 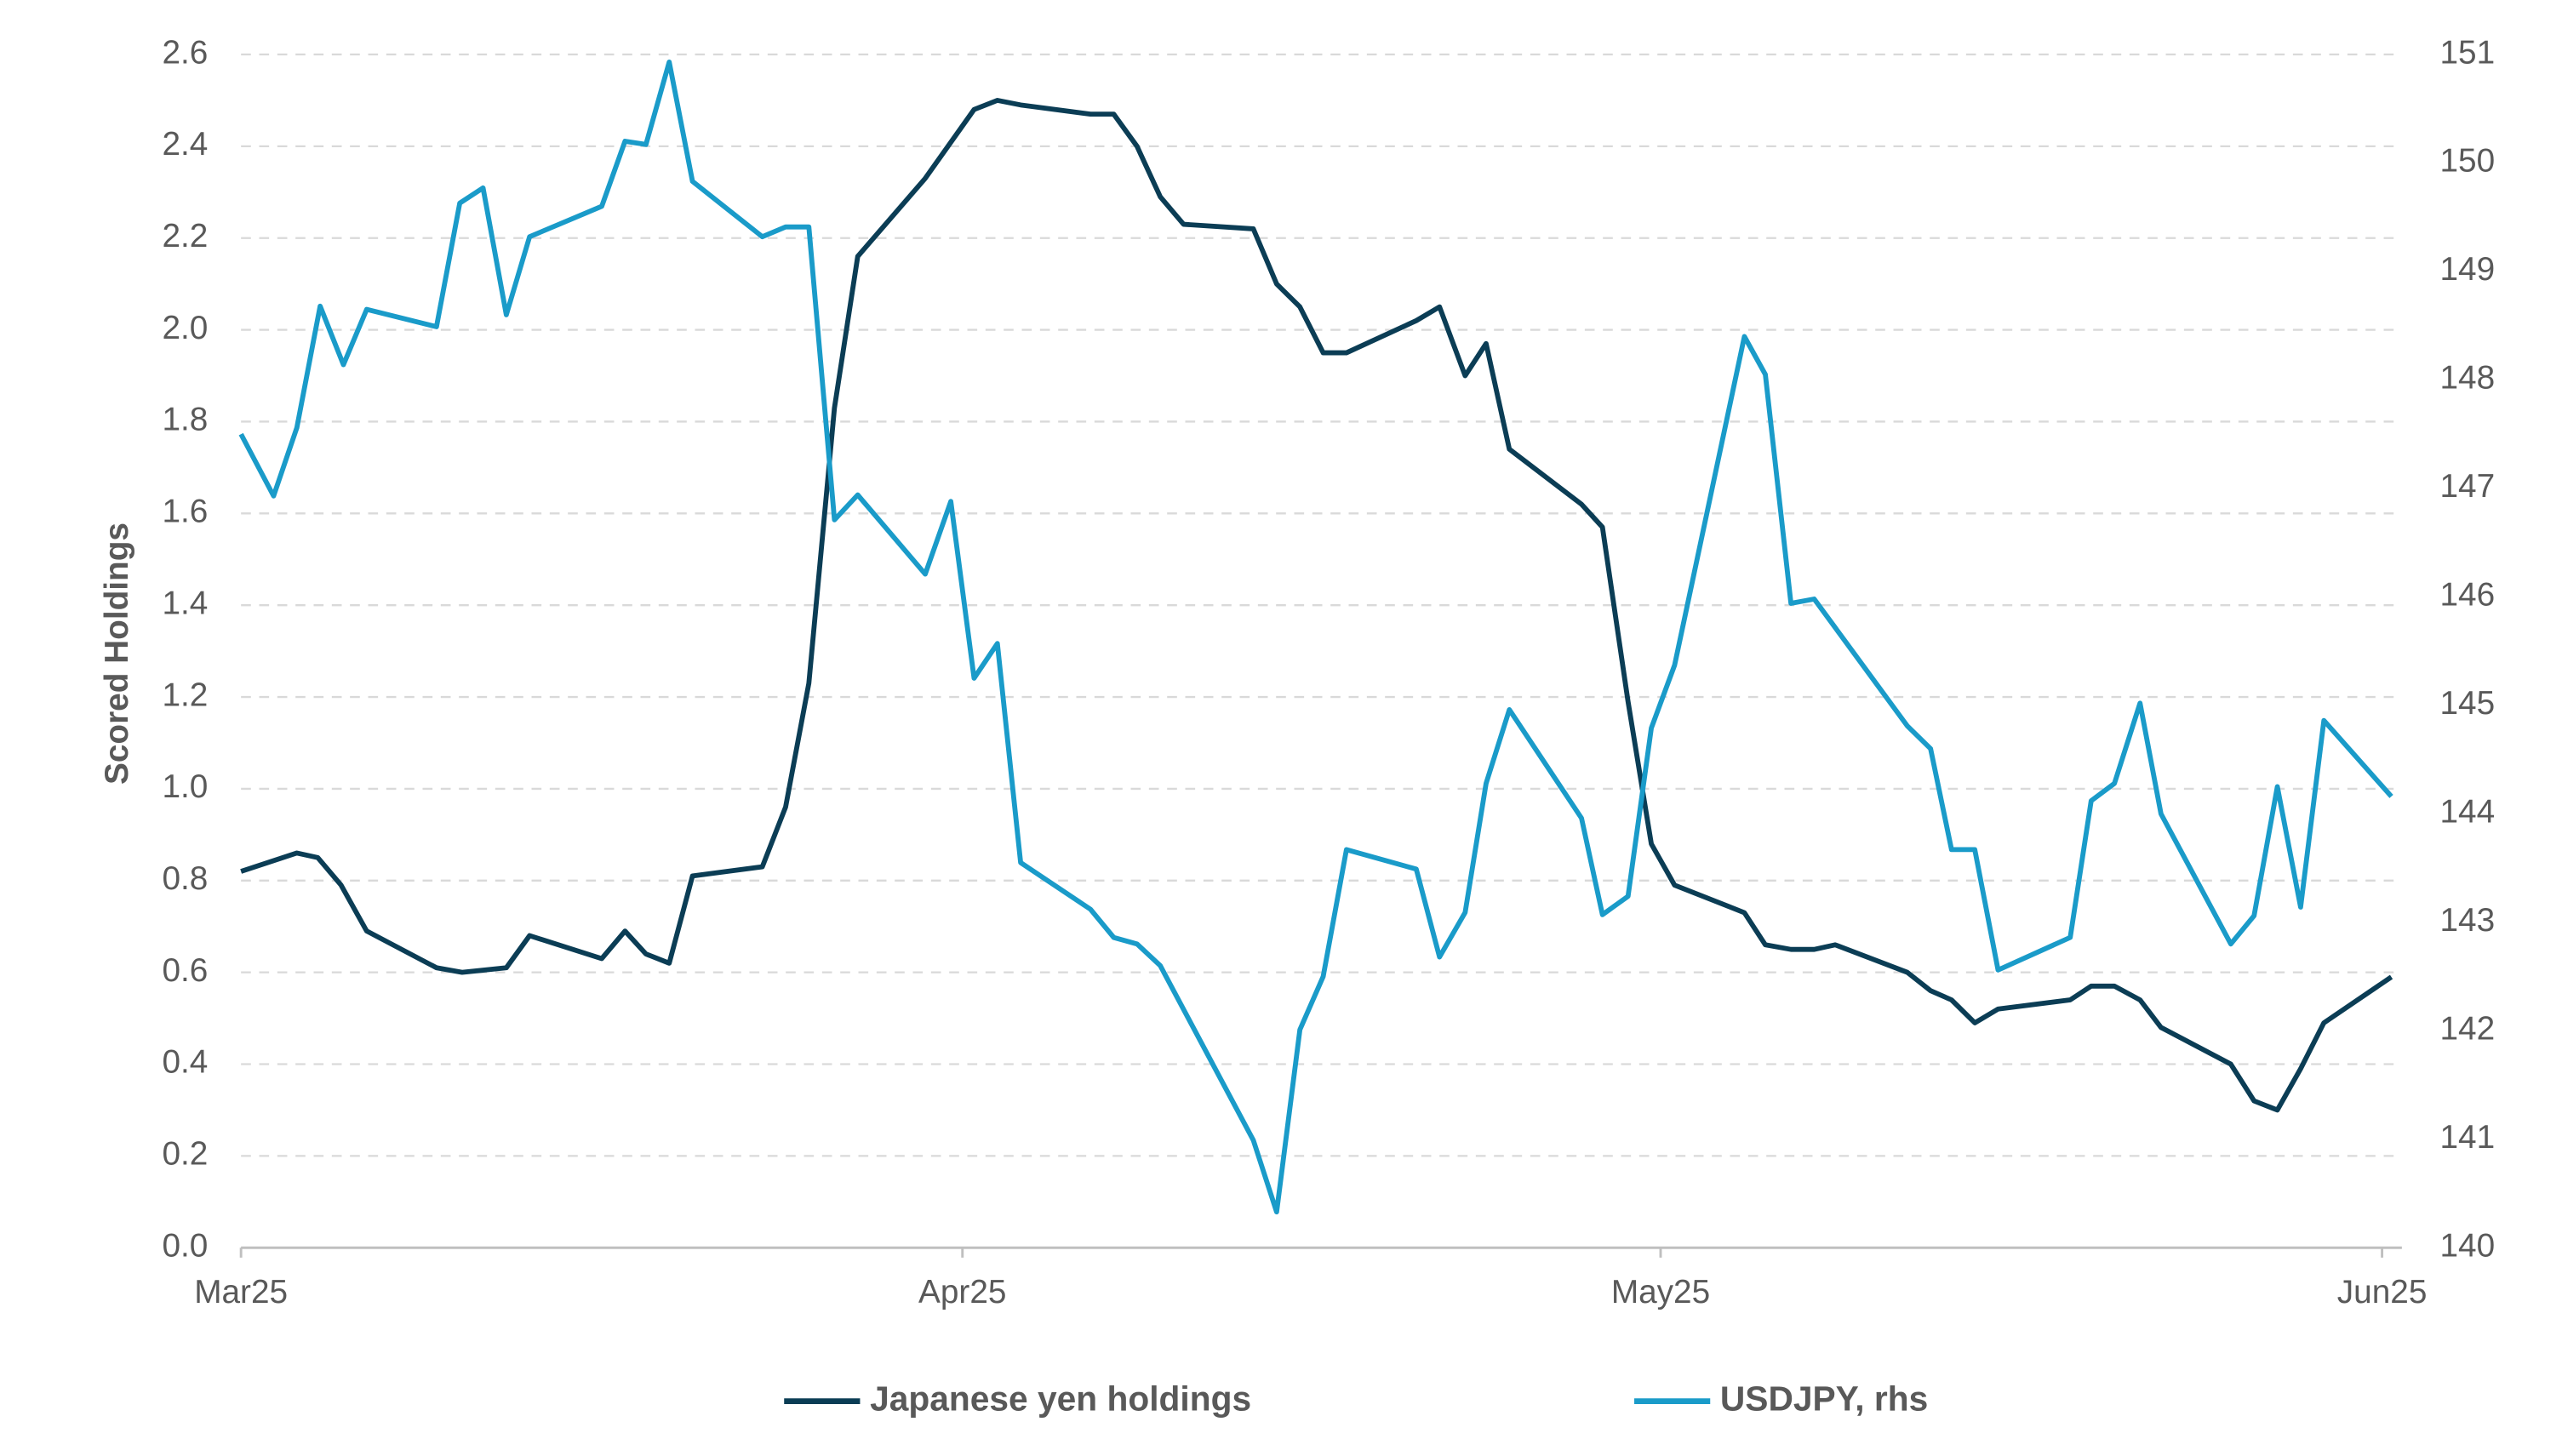 I want to click on y2-tick-label: 143, so click(x=2467, y=921).